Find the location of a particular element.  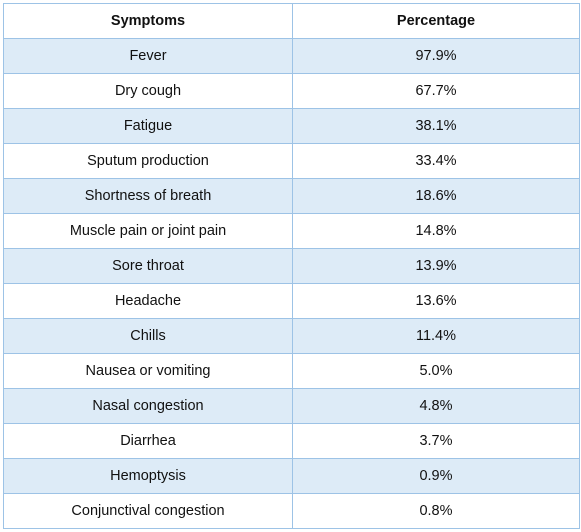

percentage-cell: 11.4% is located at coordinates (436, 336).